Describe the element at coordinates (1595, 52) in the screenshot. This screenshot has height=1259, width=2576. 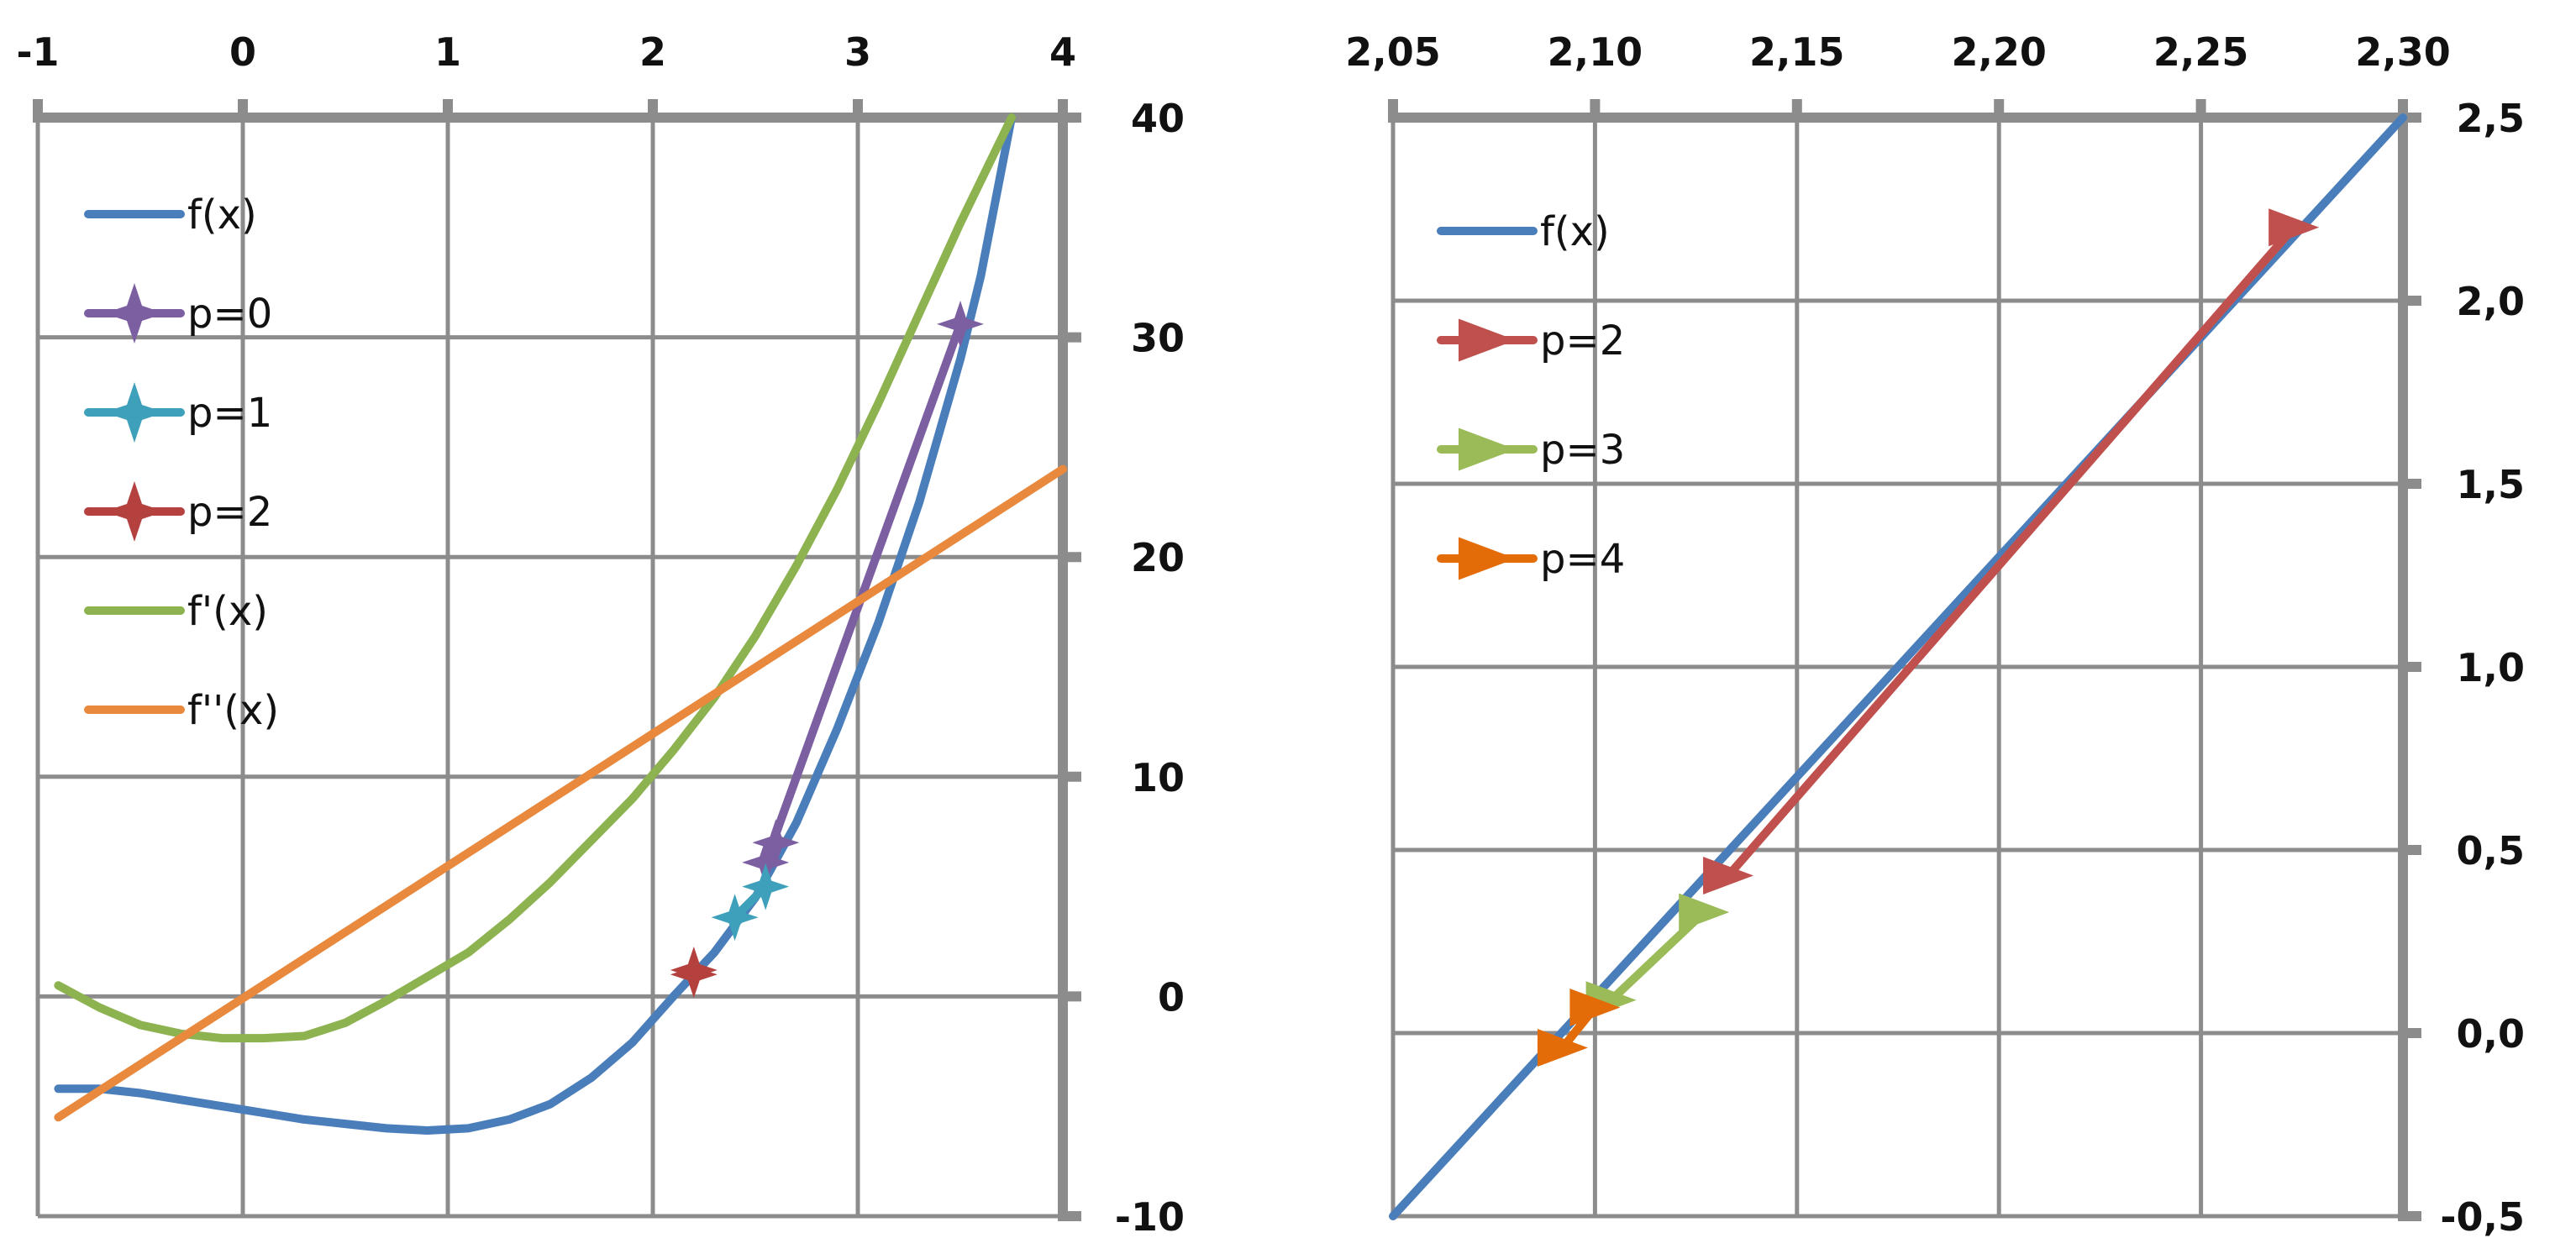
I see `x-tick-label: 2,10` at that location.